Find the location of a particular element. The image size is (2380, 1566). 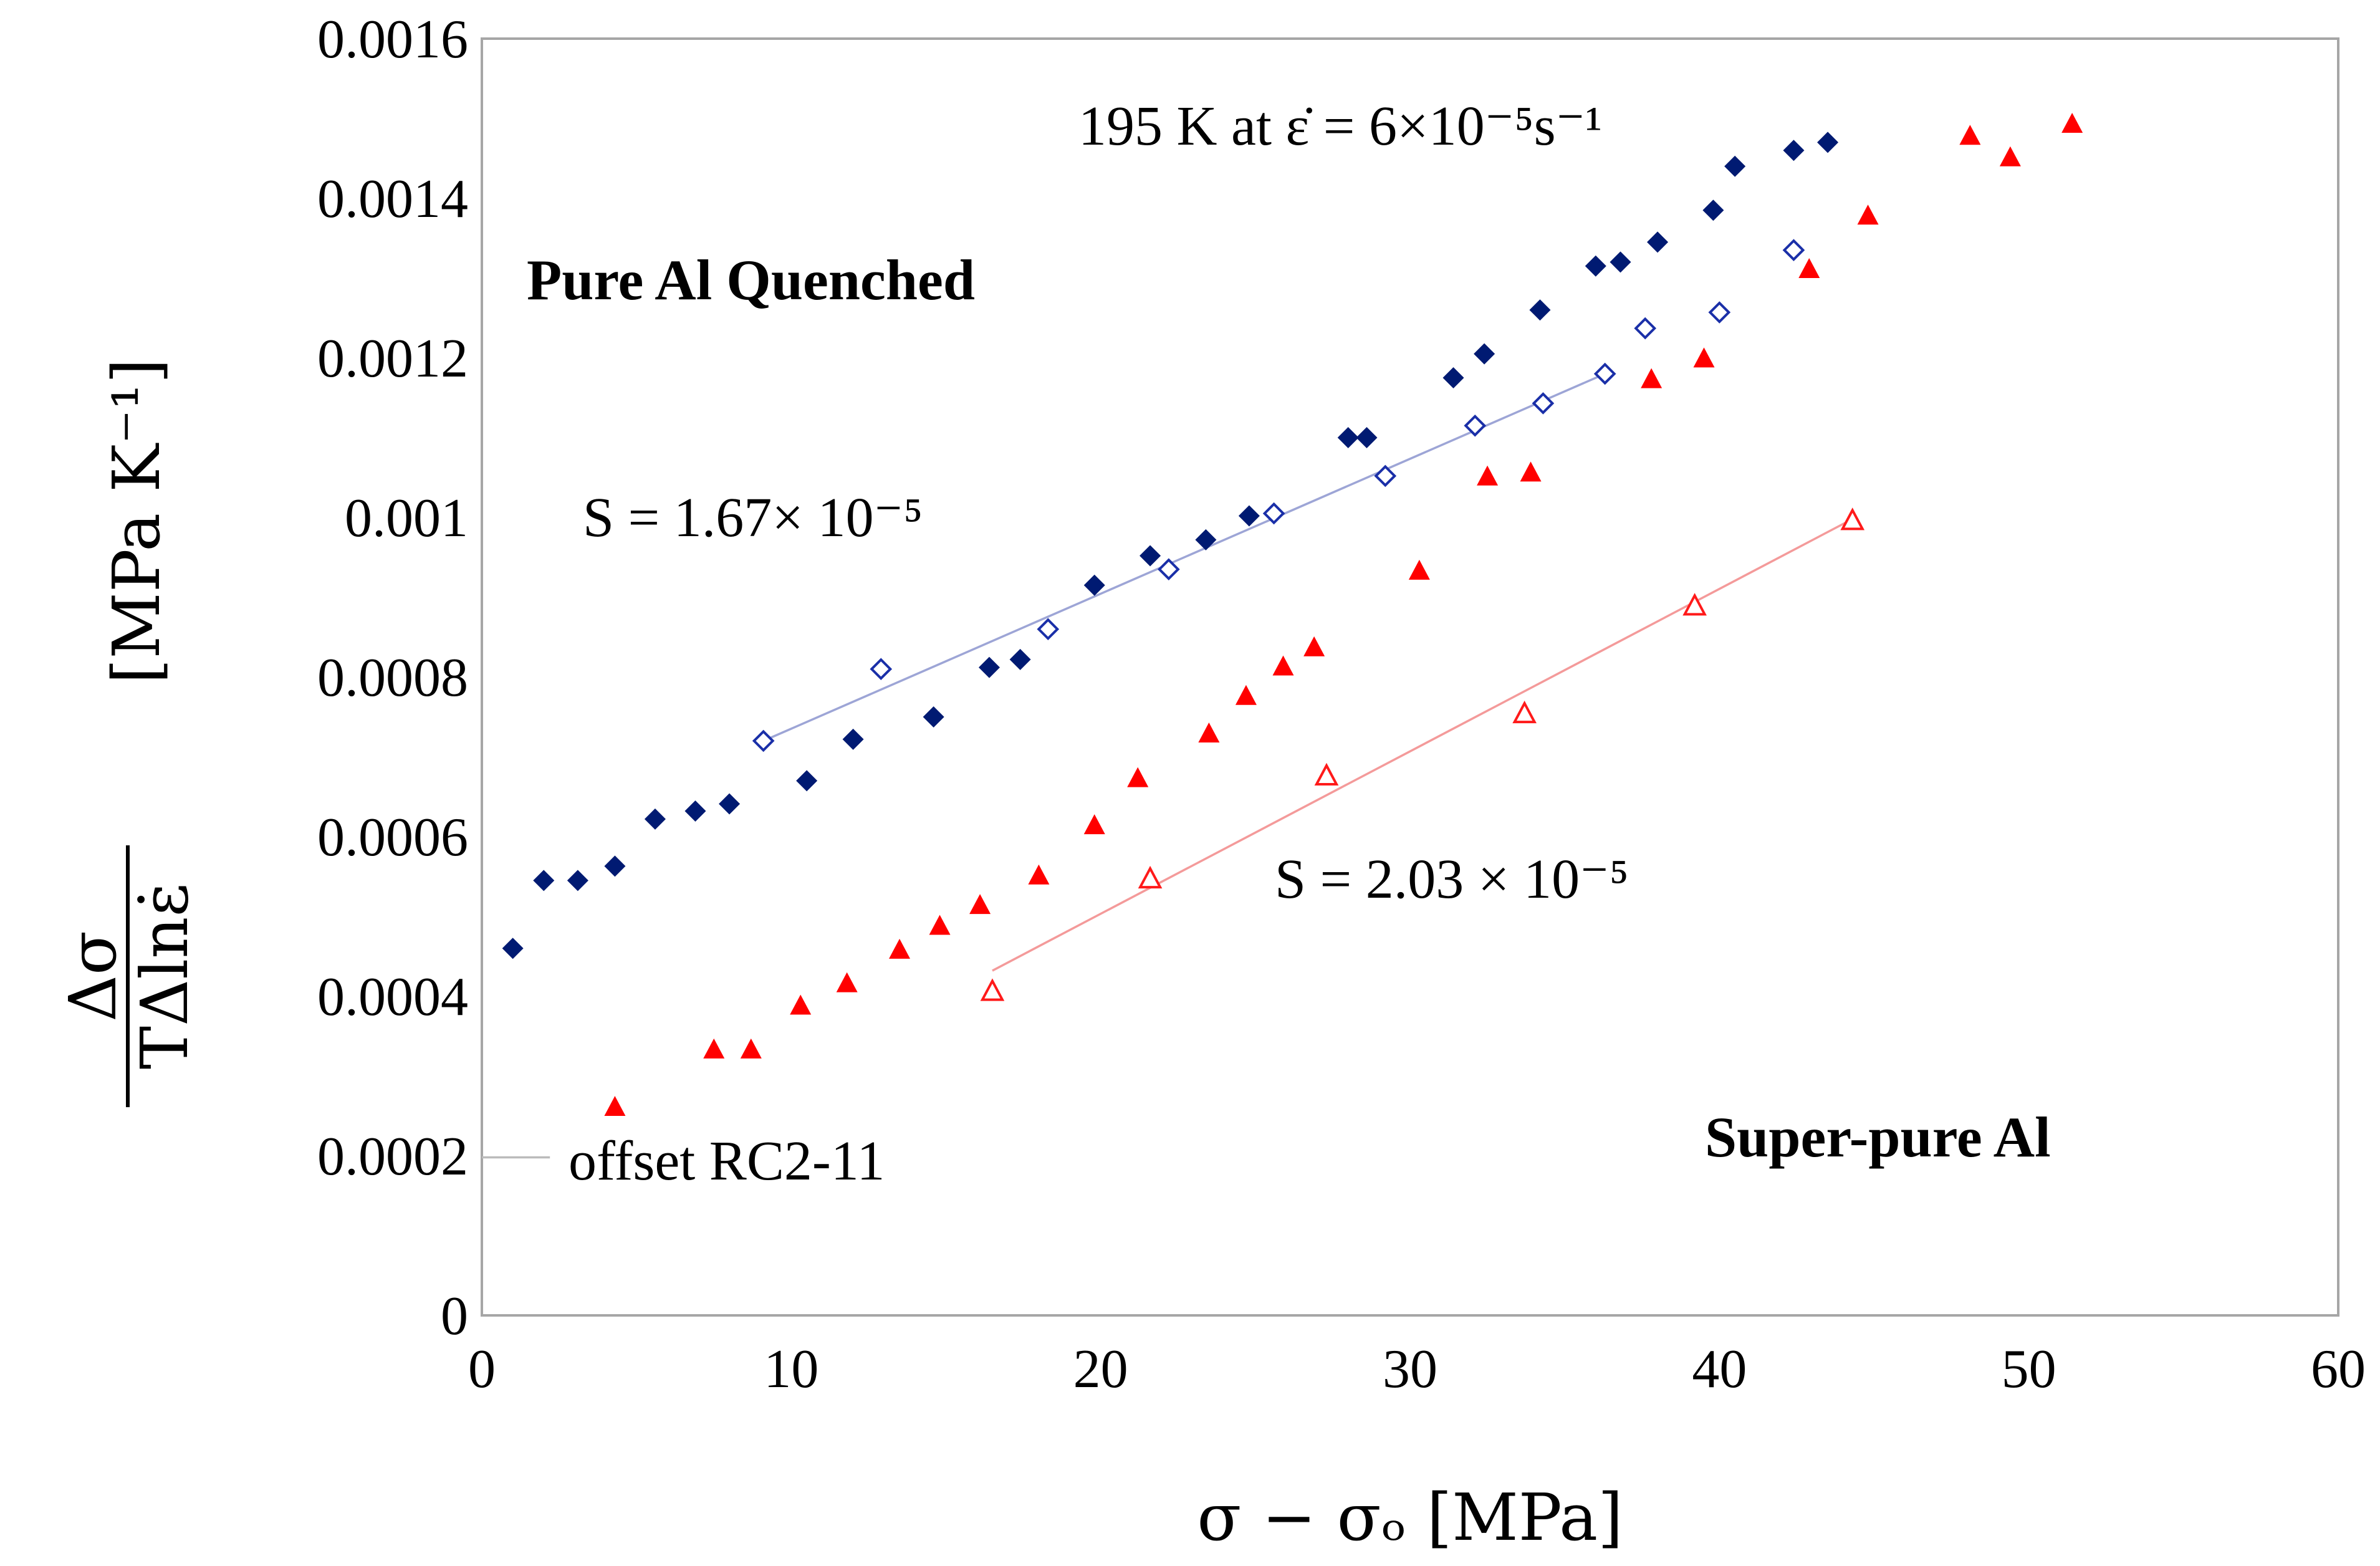

slope-super-label: S = 2.03 × 10⁻⁵ is located at coordinates (1452, 879).